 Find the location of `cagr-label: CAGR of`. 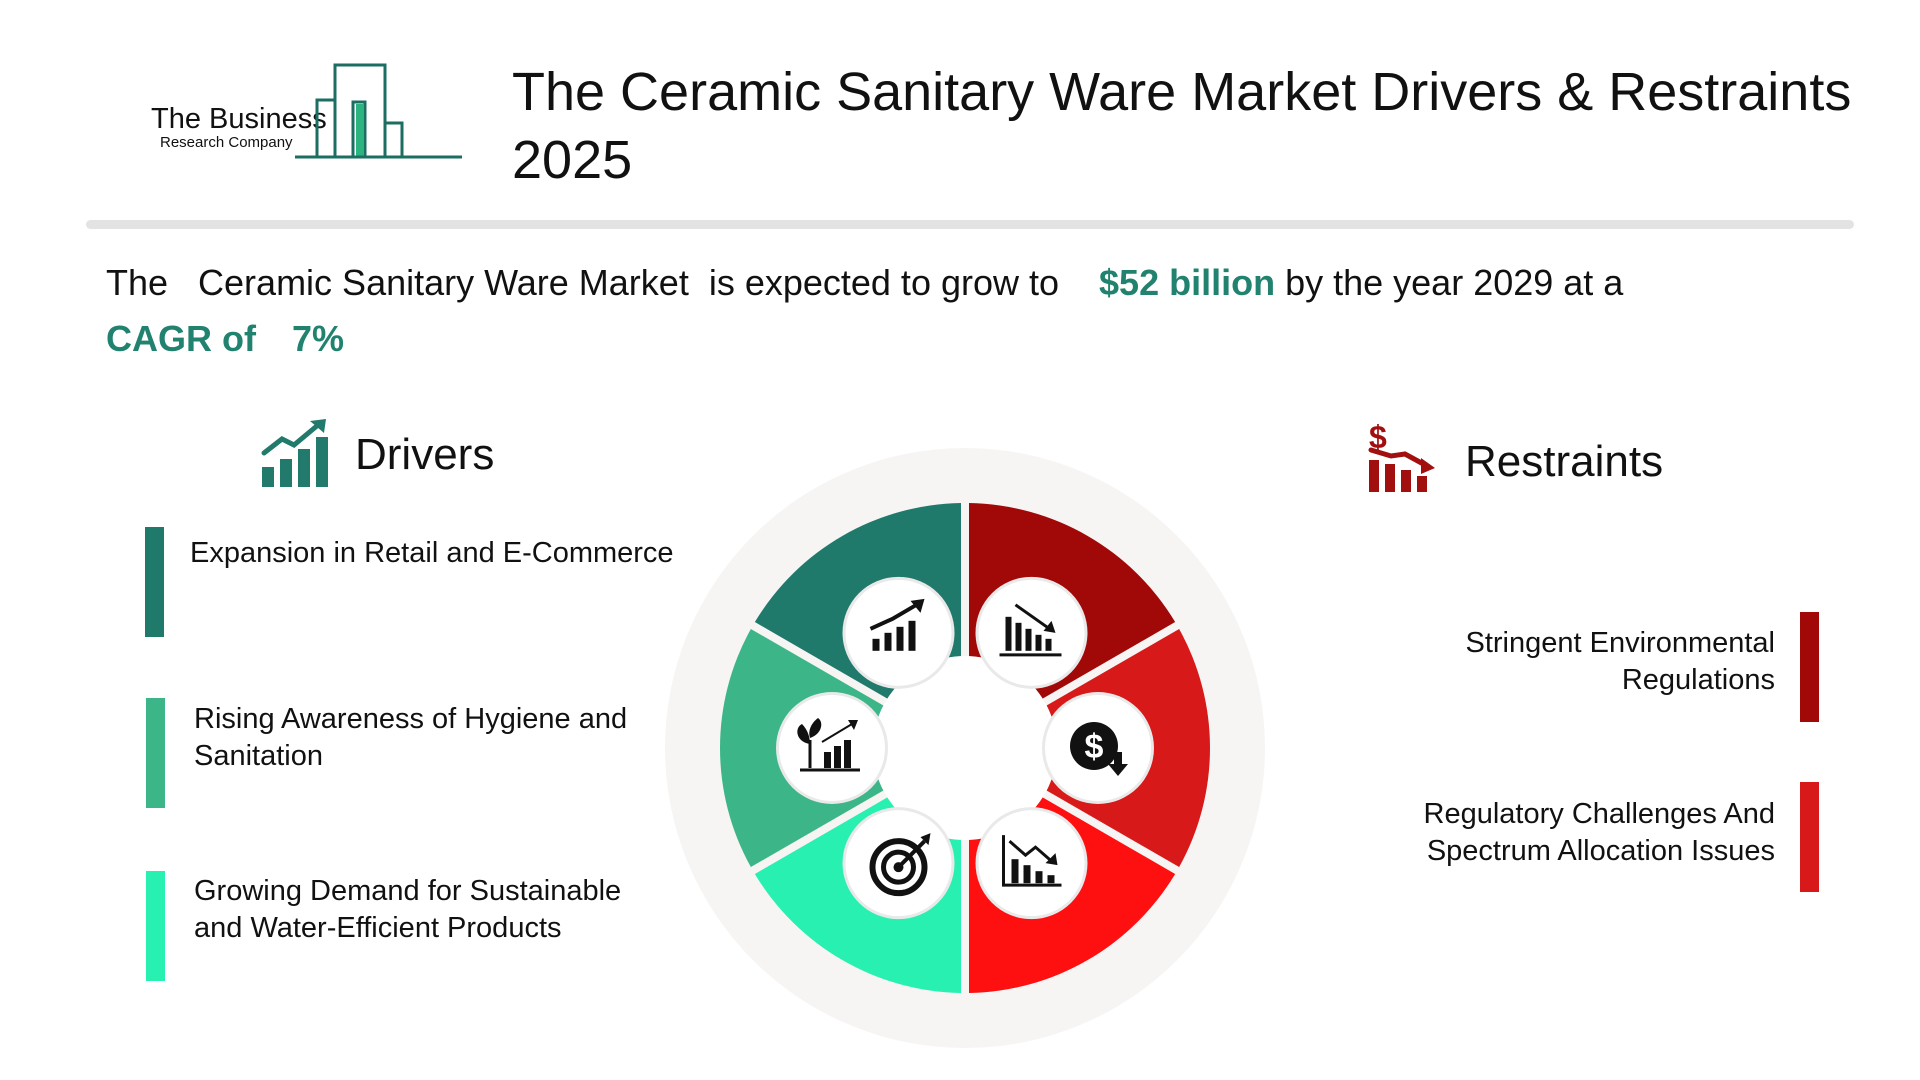

cagr-label: CAGR of is located at coordinates (181, 338).